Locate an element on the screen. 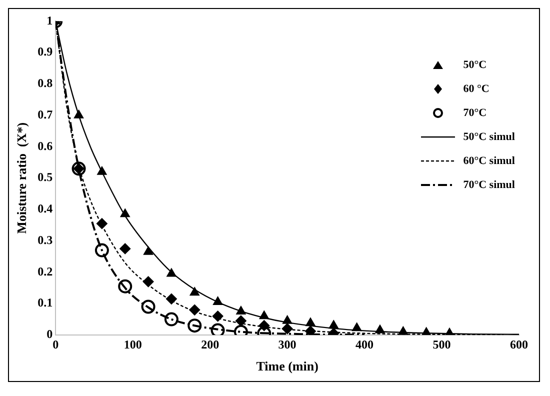 This screenshot has height=396, width=550. legend-label: 70°C simul is located at coordinates (489, 185).